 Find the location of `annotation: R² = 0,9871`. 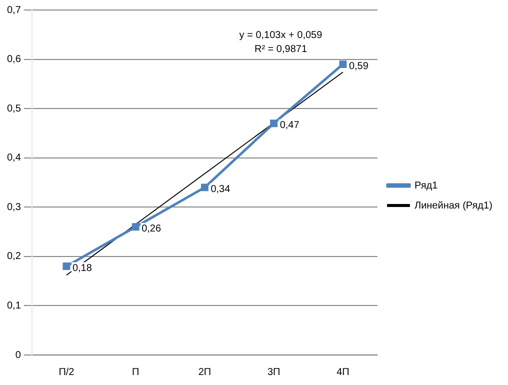

annotation: R² = 0,9871 is located at coordinates (281, 49).